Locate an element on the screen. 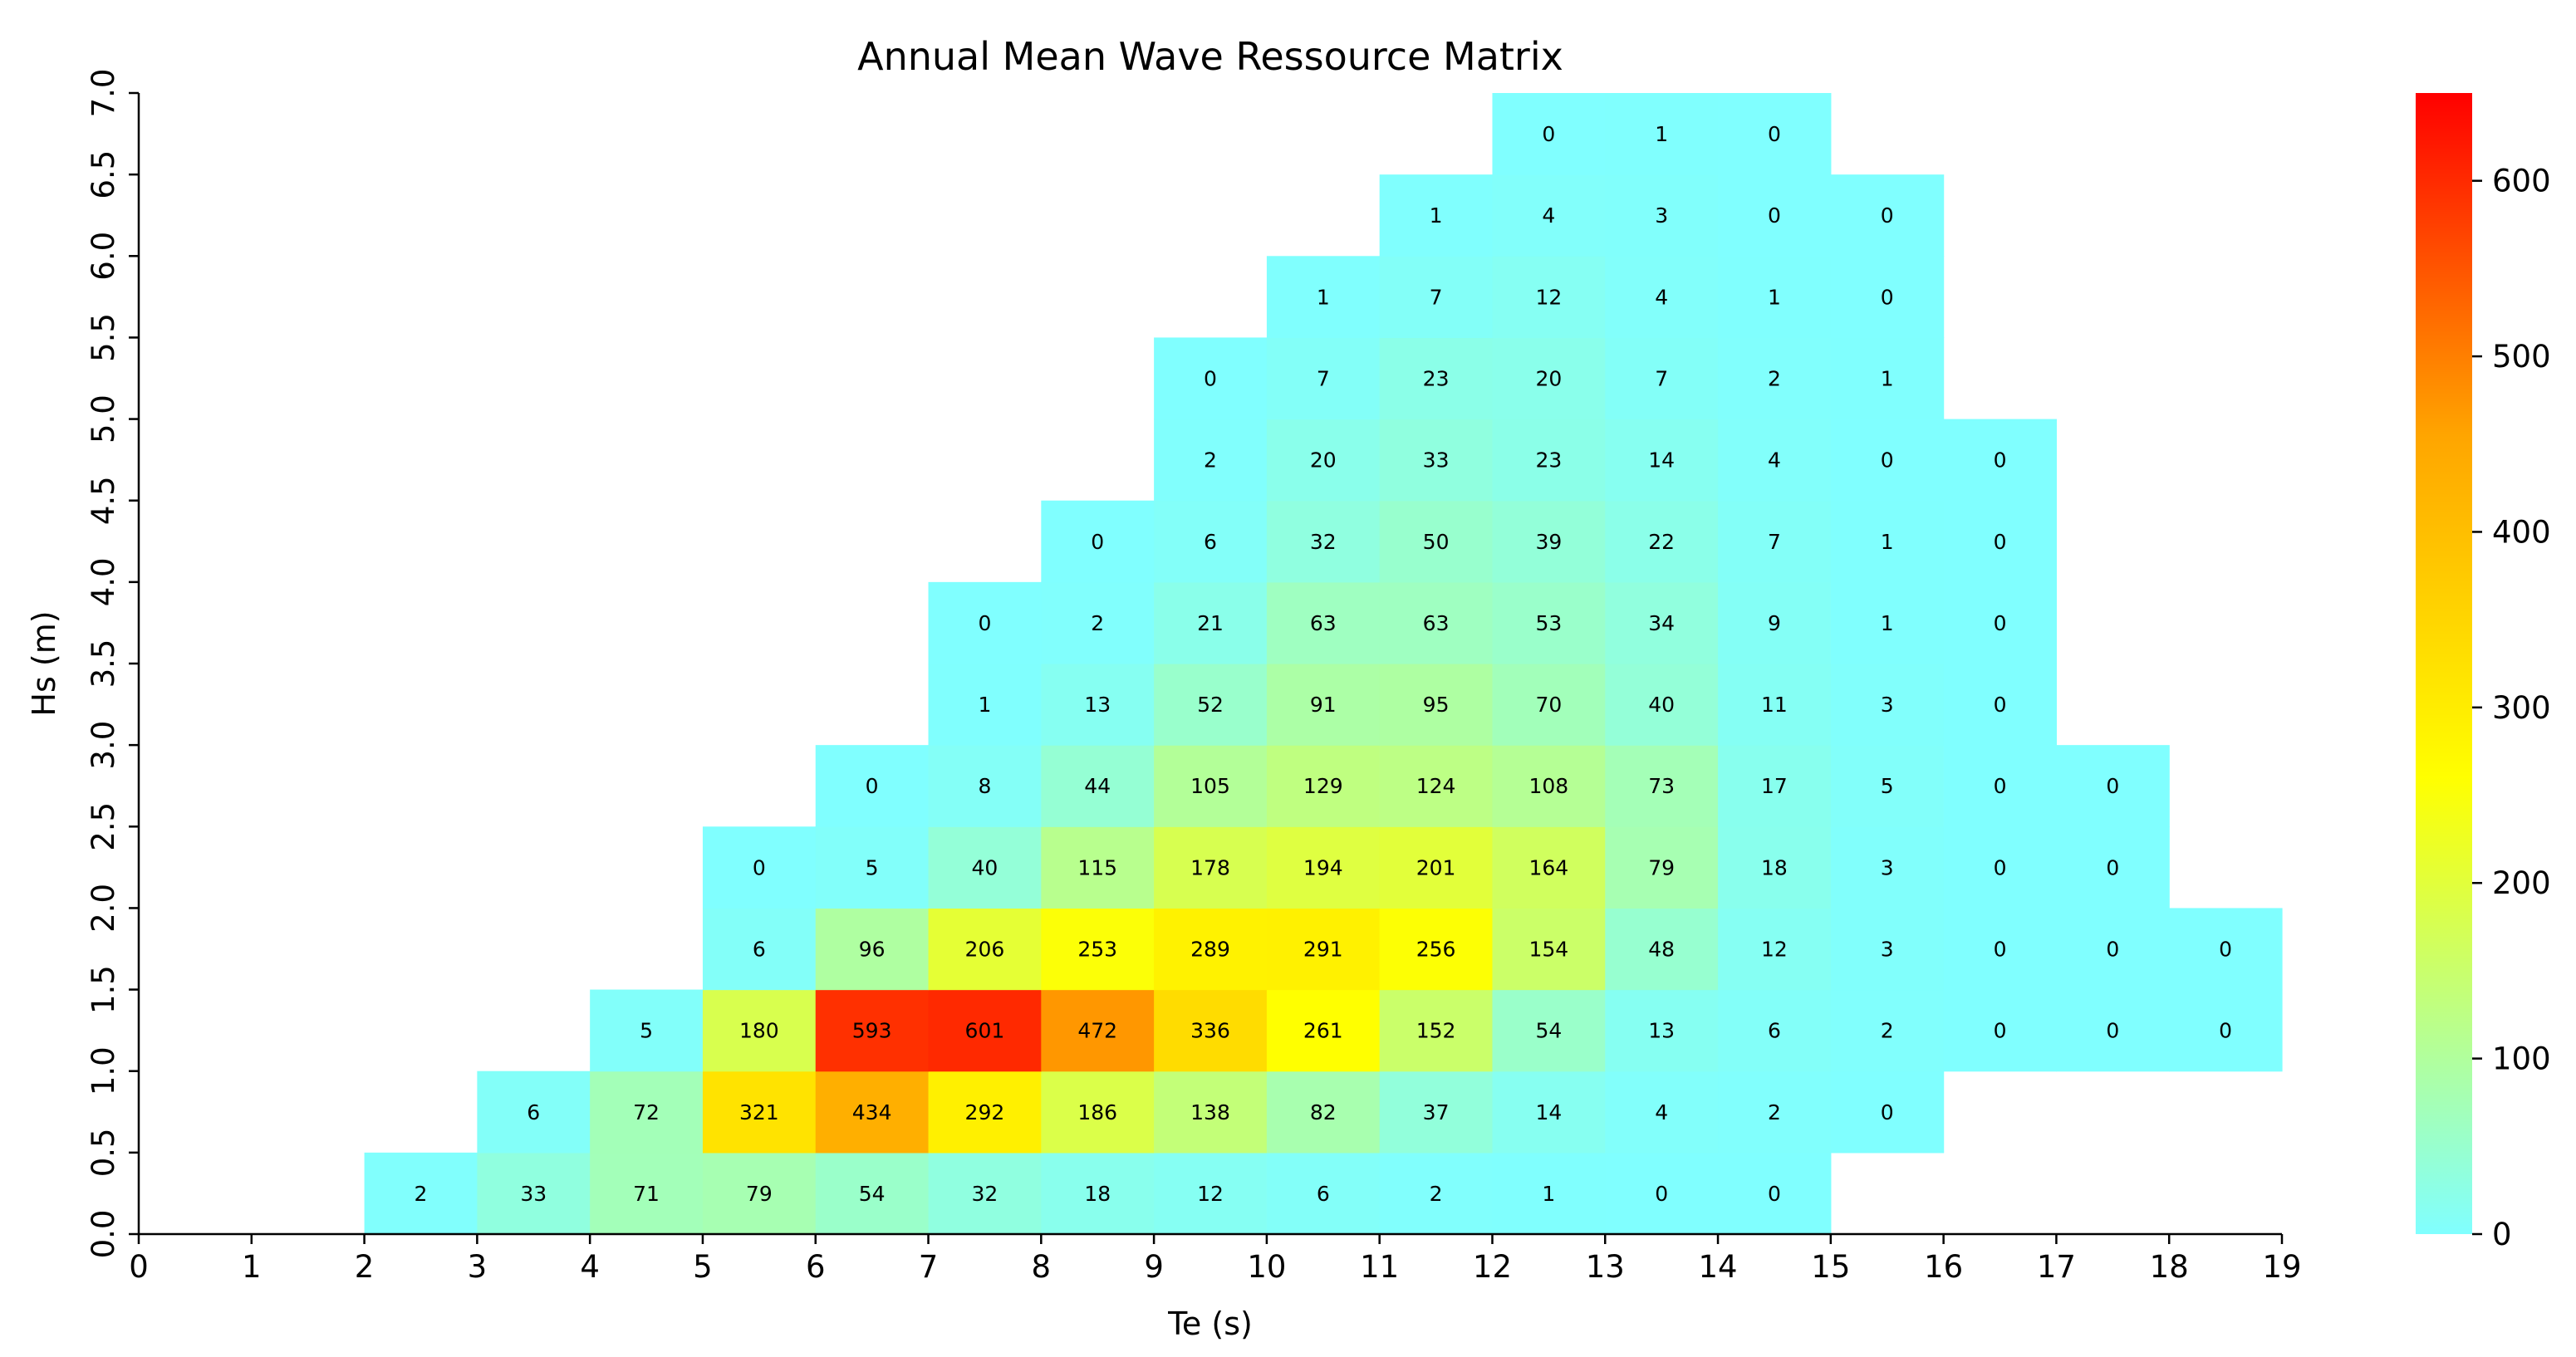 The width and height of the screenshot is (2576, 1357). heatmap-cell: 48 is located at coordinates (1662, 949).